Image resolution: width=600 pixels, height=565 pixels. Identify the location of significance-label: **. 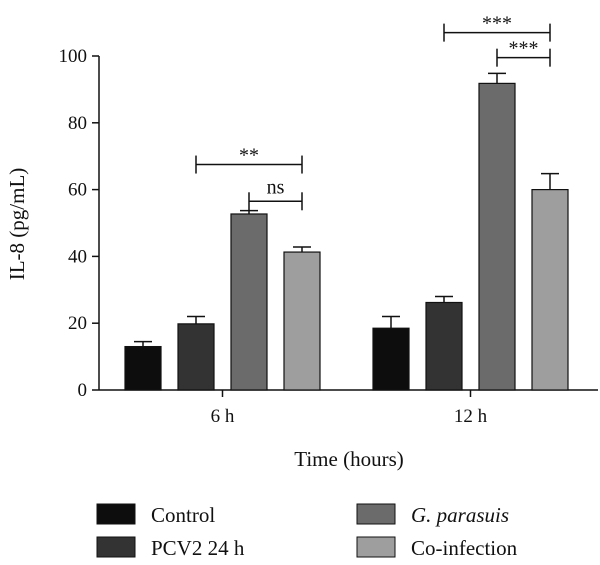
(249, 156).